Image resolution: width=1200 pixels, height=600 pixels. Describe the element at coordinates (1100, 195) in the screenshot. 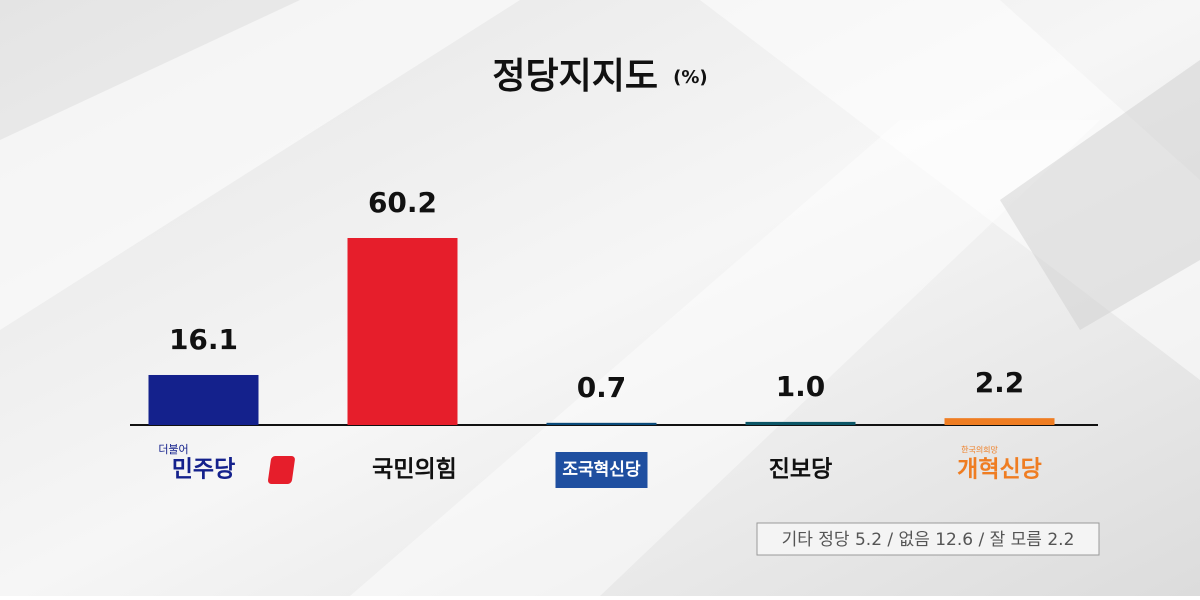

I see `bg-shape` at that location.